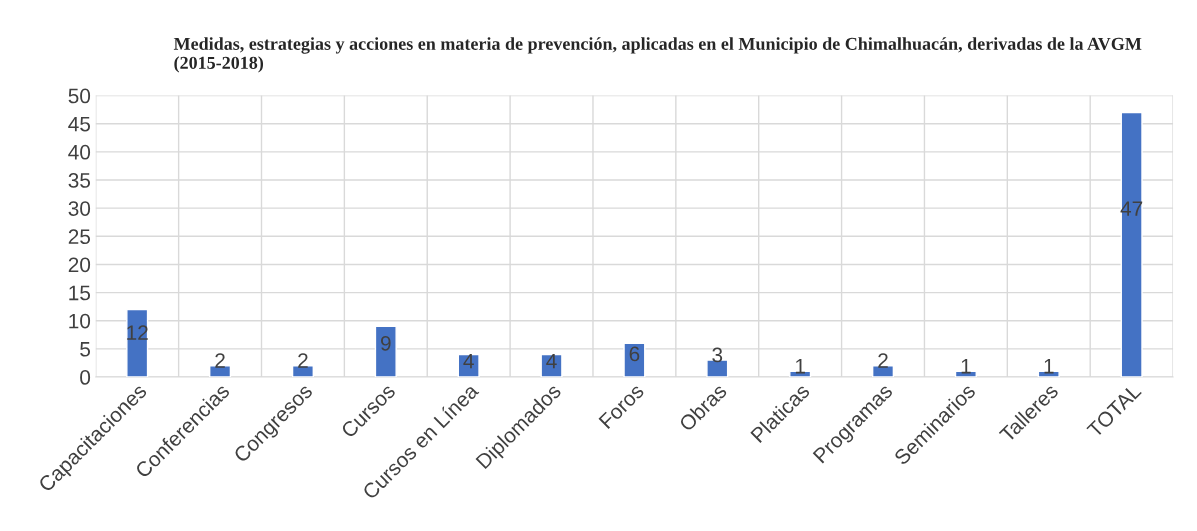 Image resolution: width=1197 pixels, height=531 pixels. What do you see at coordinates (80, 293) in the screenshot?
I see `y-tick-label: 15` at bounding box center [80, 293].